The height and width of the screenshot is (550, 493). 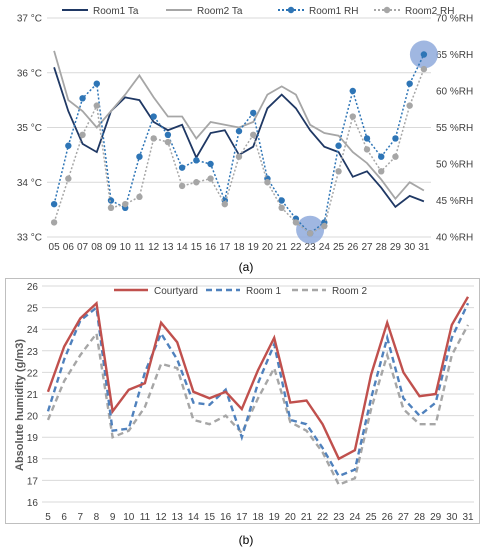 What do you see at coordinates (454, 92) in the screenshot?
I see `chart-a-right-tick-label: 60 %RH` at bounding box center [454, 92].